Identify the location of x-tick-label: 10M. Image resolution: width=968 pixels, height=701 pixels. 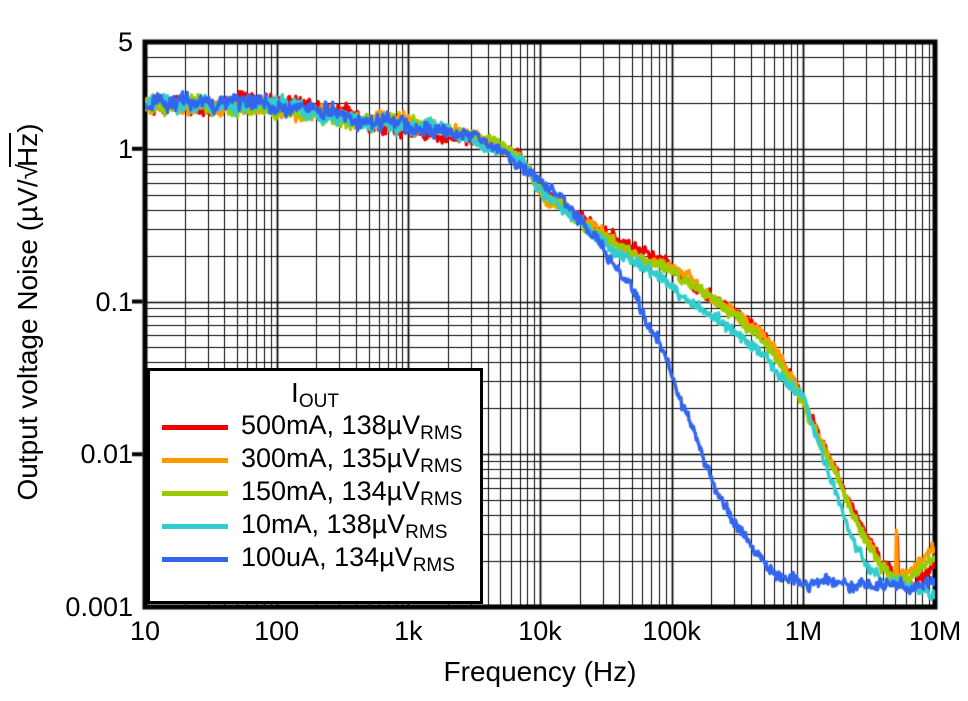
(935, 631).